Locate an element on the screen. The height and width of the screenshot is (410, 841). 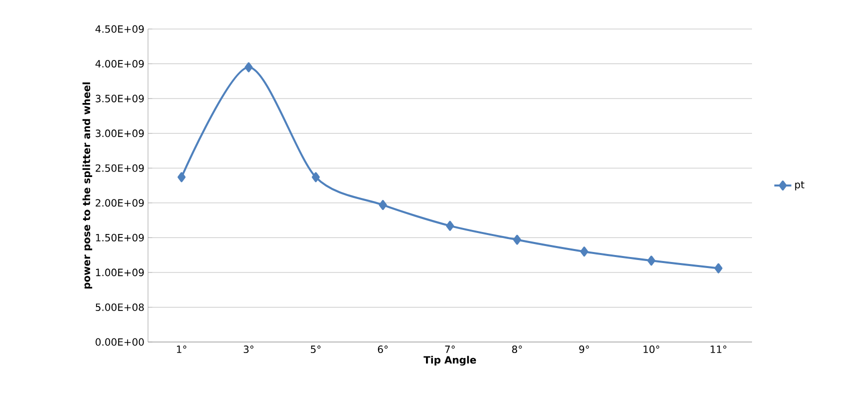
x-axis-title: Tip Angle is located at coordinates (450, 361).